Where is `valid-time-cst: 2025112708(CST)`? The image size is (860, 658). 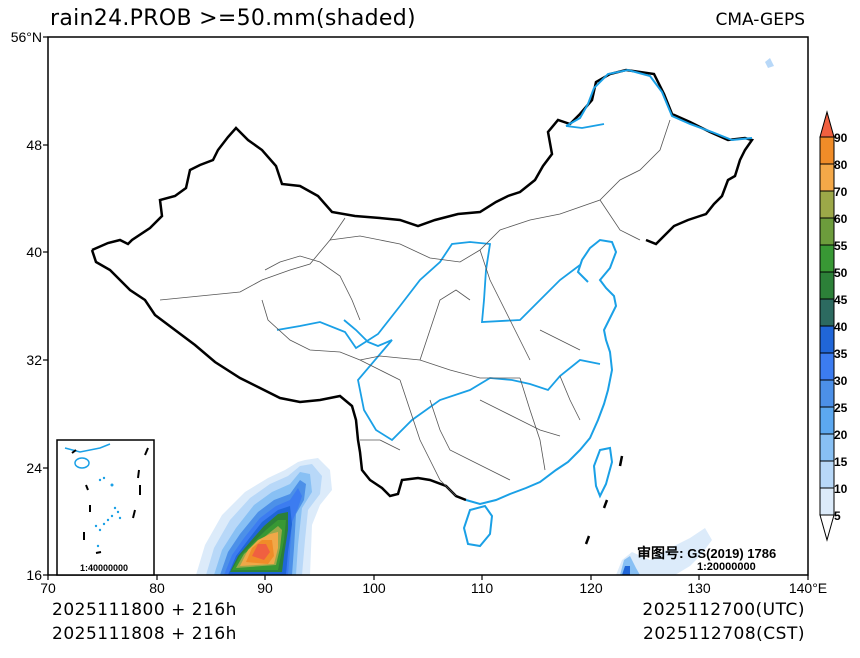 valid-time-cst: 2025112708(CST) is located at coordinates (724, 634).